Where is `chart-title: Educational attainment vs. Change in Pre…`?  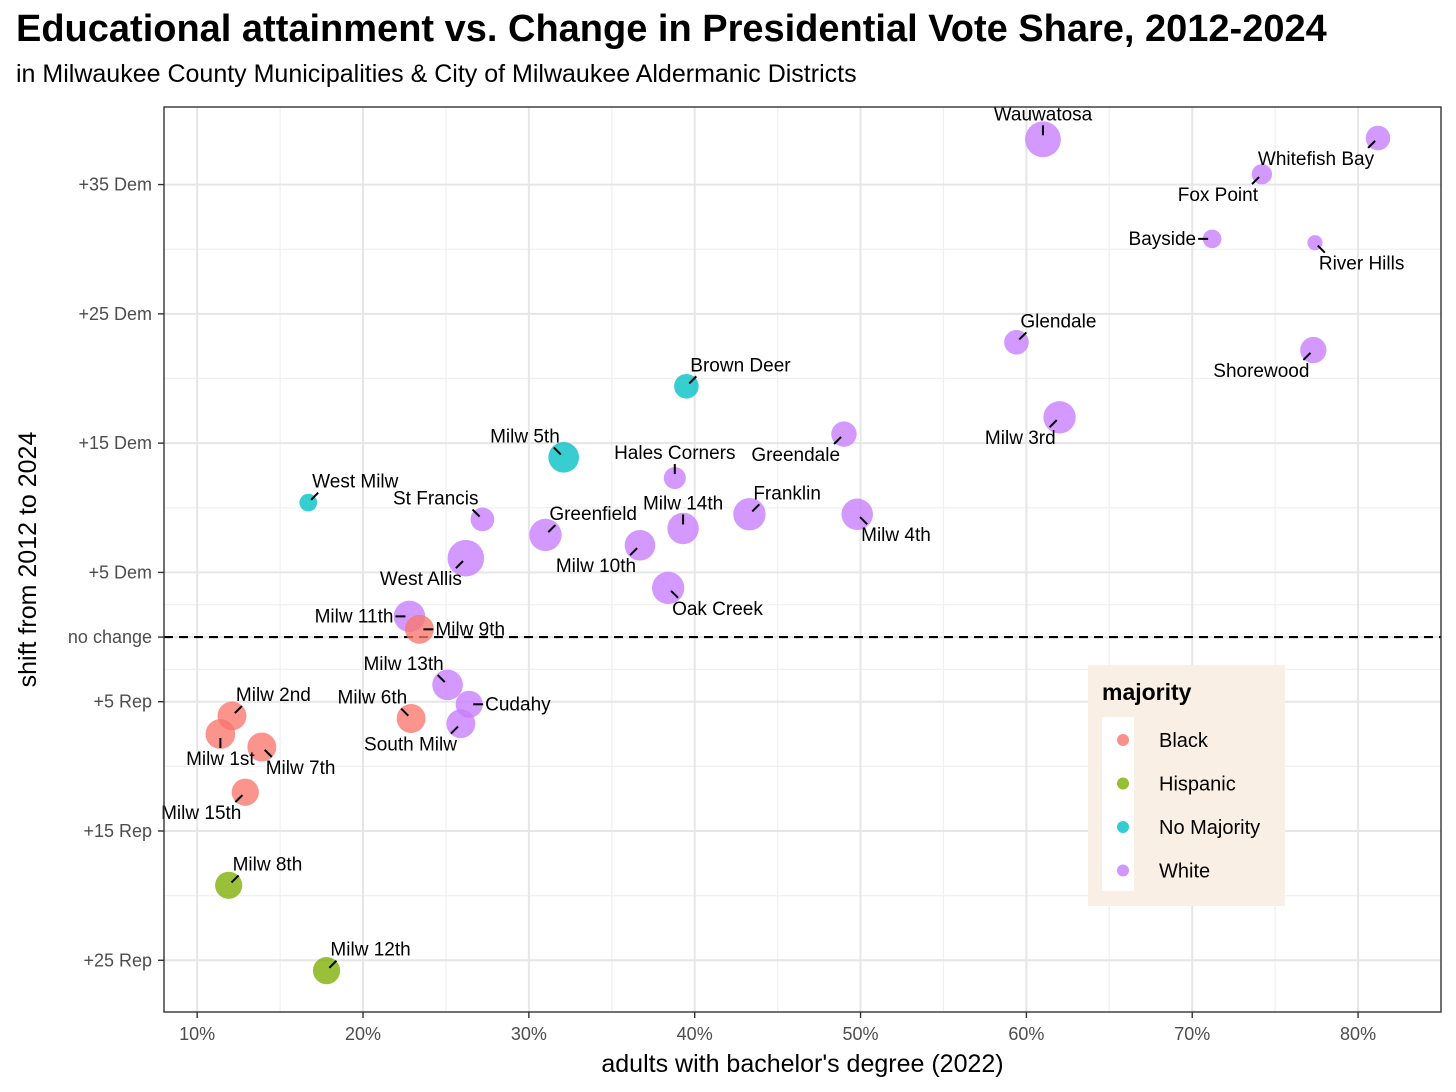
chart-title: Educational attainment vs. Change in Pre… is located at coordinates (671, 29).